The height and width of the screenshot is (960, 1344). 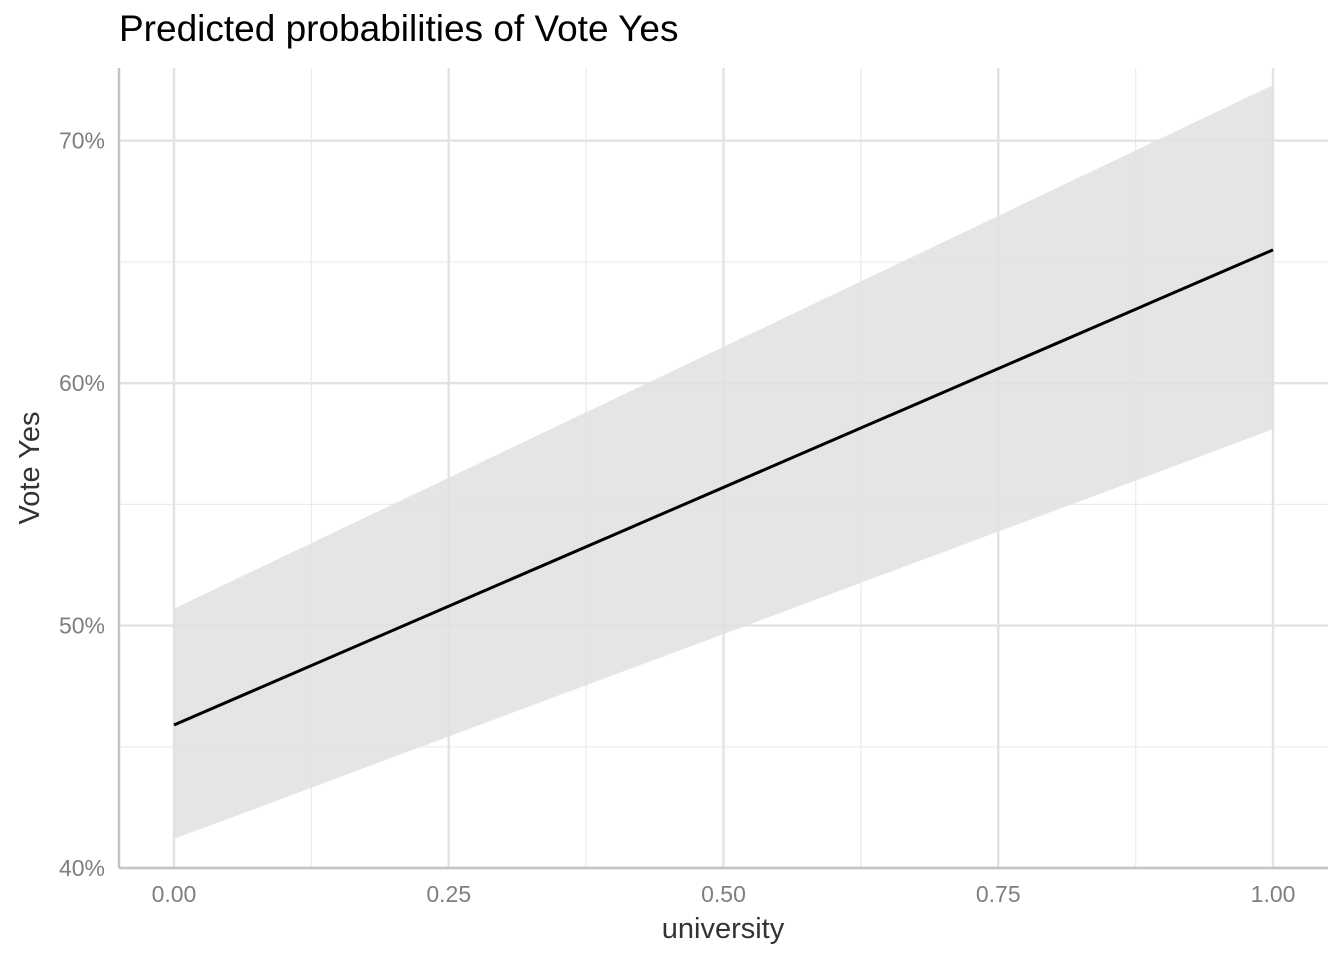 I want to click on x-tick-labels: 0.00 0.25 0.50 0.75 1.00, so click(x=724, y=894).